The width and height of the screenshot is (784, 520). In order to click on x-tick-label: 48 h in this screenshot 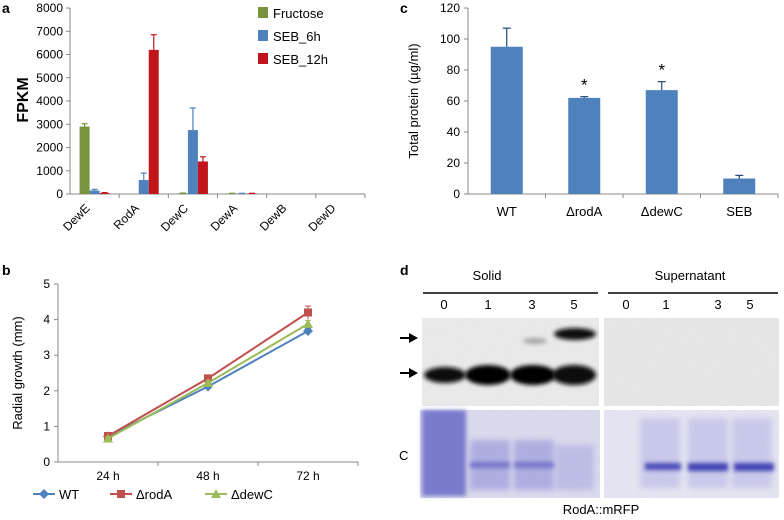, I will do `click(207, 476)`.